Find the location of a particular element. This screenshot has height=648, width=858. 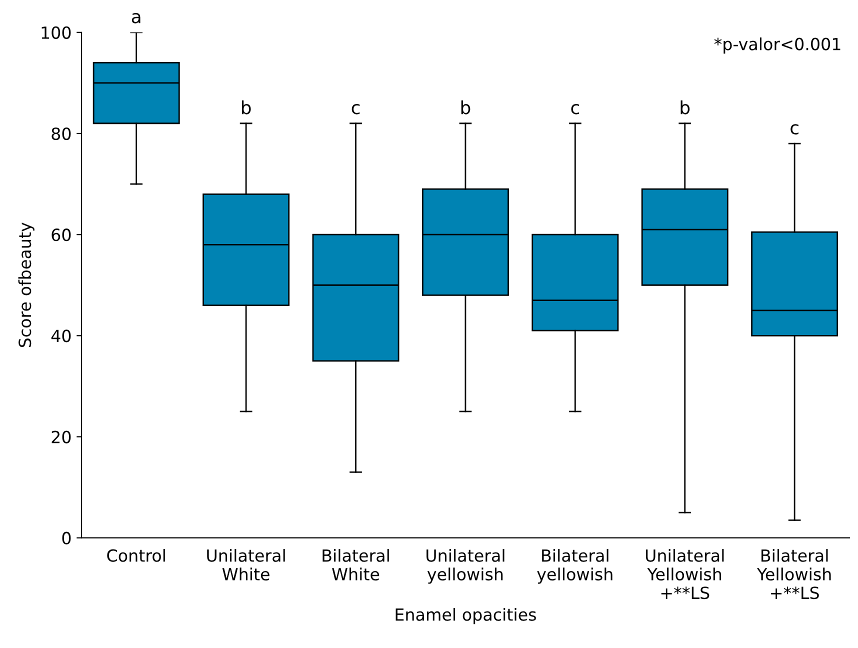

y-tick-label: 20 is located at coordinates (61, 437).